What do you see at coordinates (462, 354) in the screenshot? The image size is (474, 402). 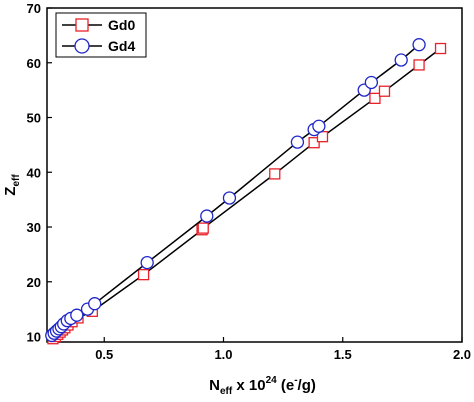 I see `x-tick-label-3: 2.0` at bounding box center [462, 354].